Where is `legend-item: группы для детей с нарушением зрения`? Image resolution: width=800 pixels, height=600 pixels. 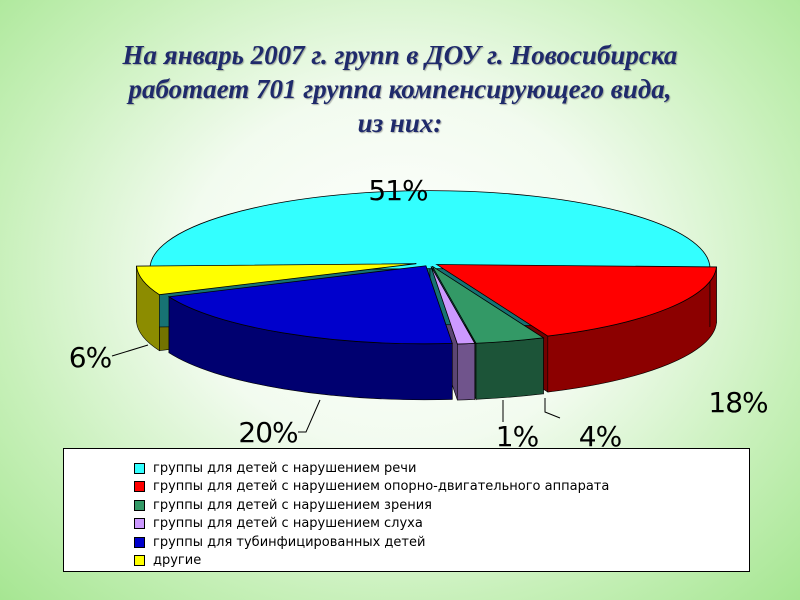
legend-item: группы для детей с нарушением зрения is located at coordinates (441, 505).